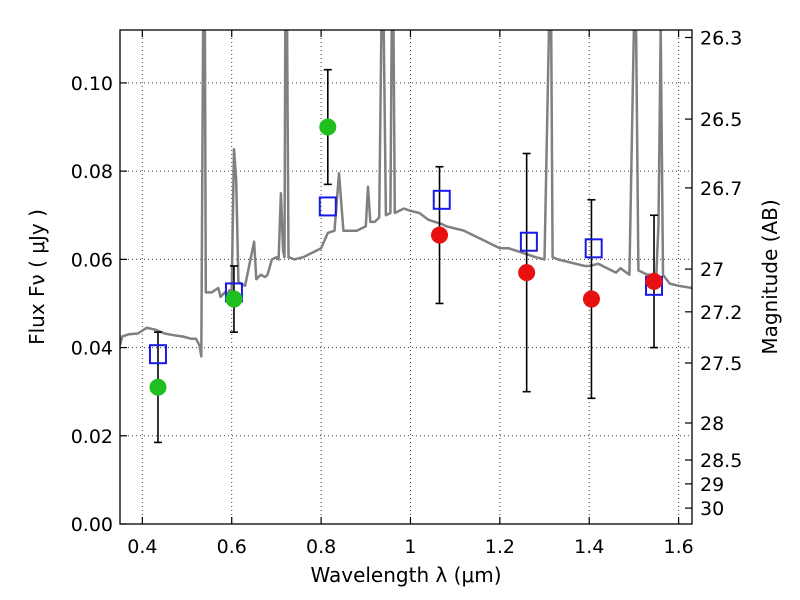 This screenshot has height=600, width=800. Describe the element at coordinates (92, 260) in the screenshot. I see `y-tick-label: 0.06` at that location.